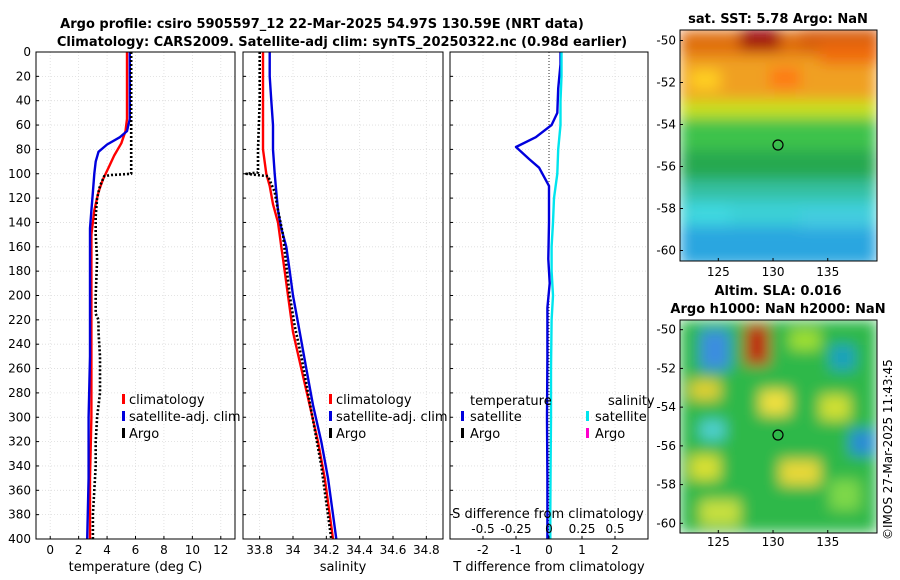 The width and height of the screenshot is (900, 580). I want to click on sla-axis-ticks: 125 130 135 -50 -52 -54 -56 -58 -60, so click(747, 436).